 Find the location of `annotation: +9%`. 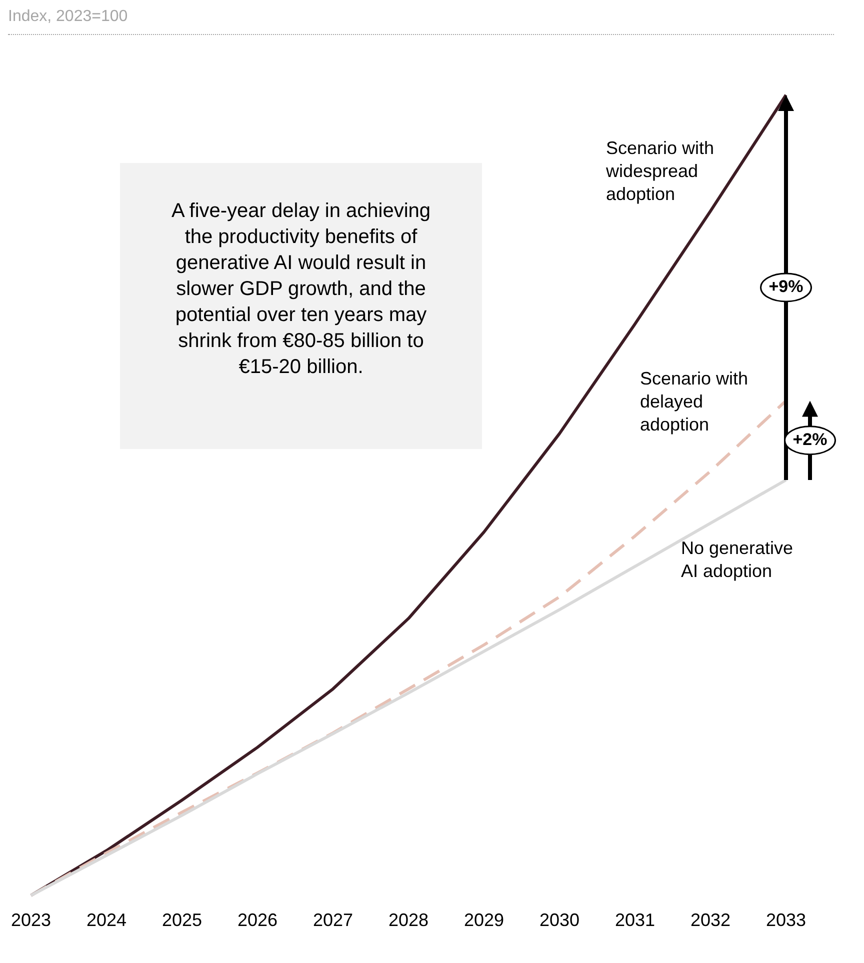

annotation: +9% is located at coordinates (786, 286).